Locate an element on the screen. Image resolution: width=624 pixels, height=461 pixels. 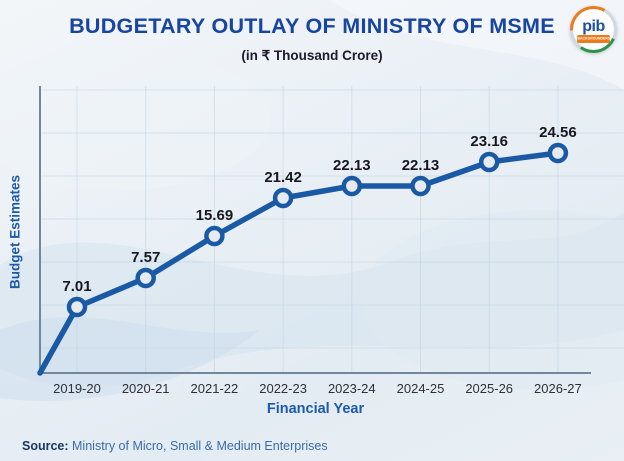
pib-logo-text: pib is located at coordinates (593, 26).